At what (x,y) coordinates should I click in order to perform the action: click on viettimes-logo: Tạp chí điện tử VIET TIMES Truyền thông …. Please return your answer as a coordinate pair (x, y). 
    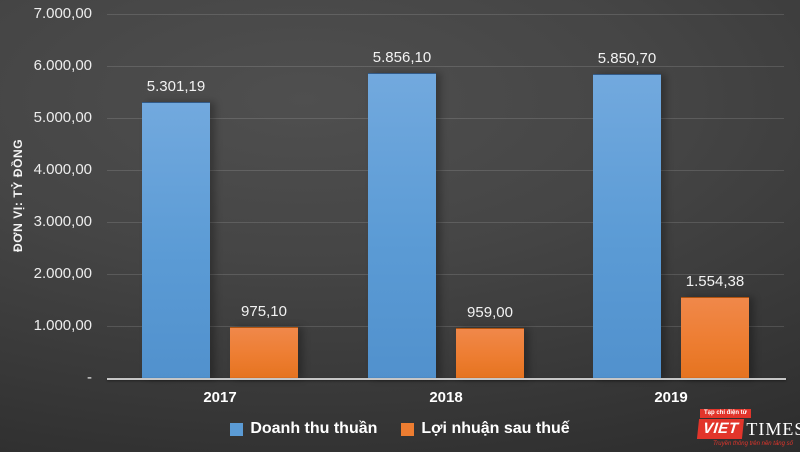
    Looking at the image, I should click on (748, 424).